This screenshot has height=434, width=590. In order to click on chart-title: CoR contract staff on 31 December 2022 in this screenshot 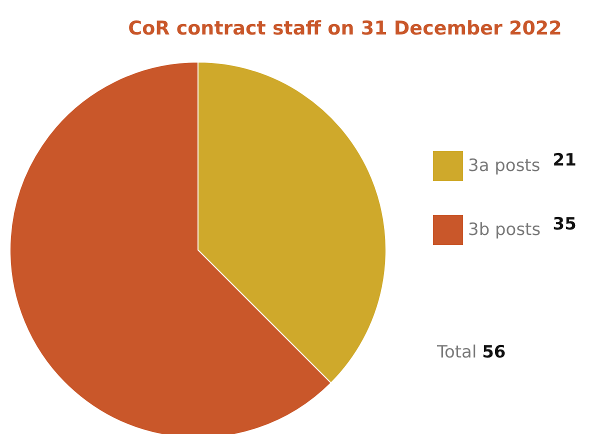, I will do `click(345, 29)`.